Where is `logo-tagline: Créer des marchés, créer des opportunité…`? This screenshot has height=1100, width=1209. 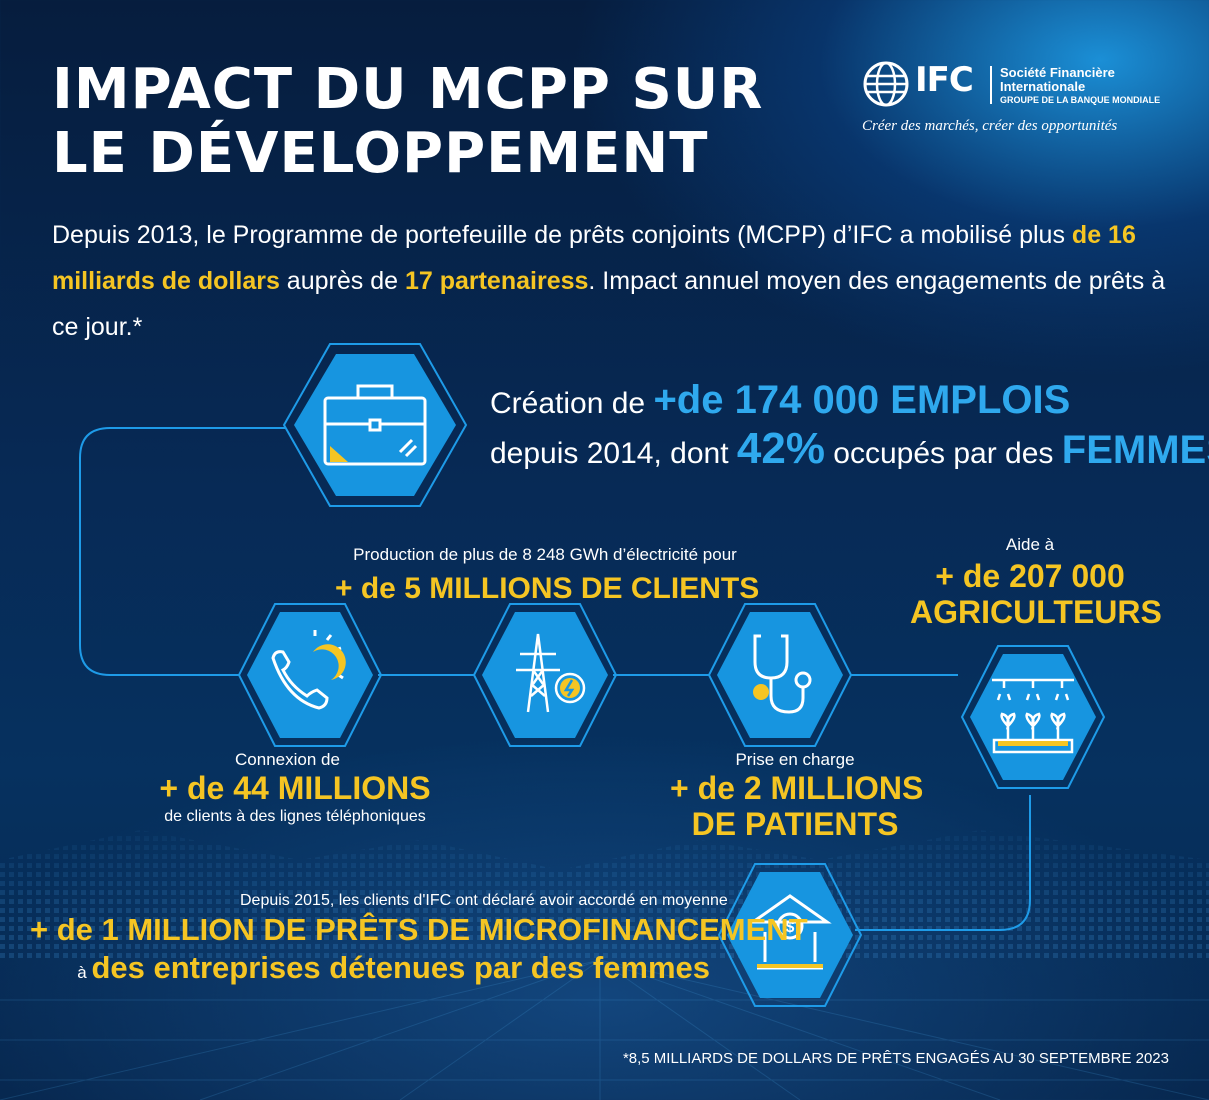 logo-tagline: Créer des marchés, créer des opportunité… is located at coordinates (990, 126).